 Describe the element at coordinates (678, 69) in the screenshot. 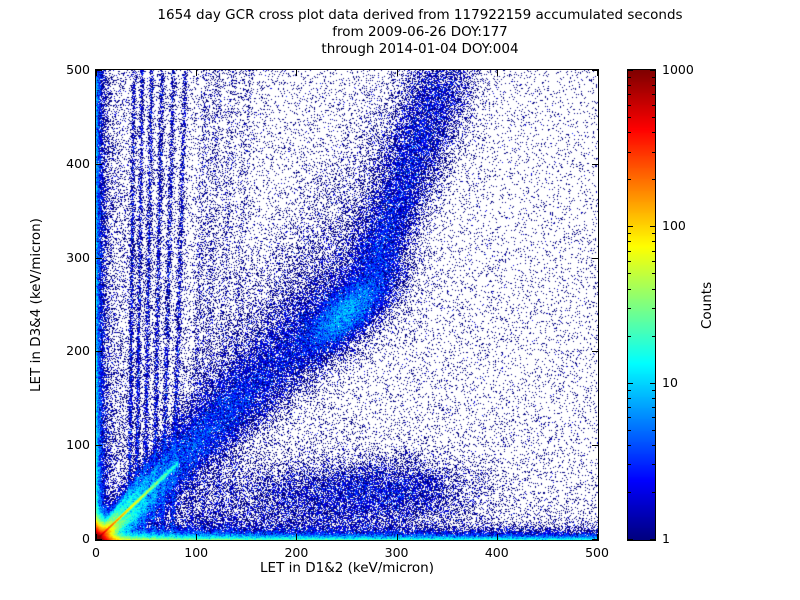

I see `colorbar-tick-label: 1000` at that location.